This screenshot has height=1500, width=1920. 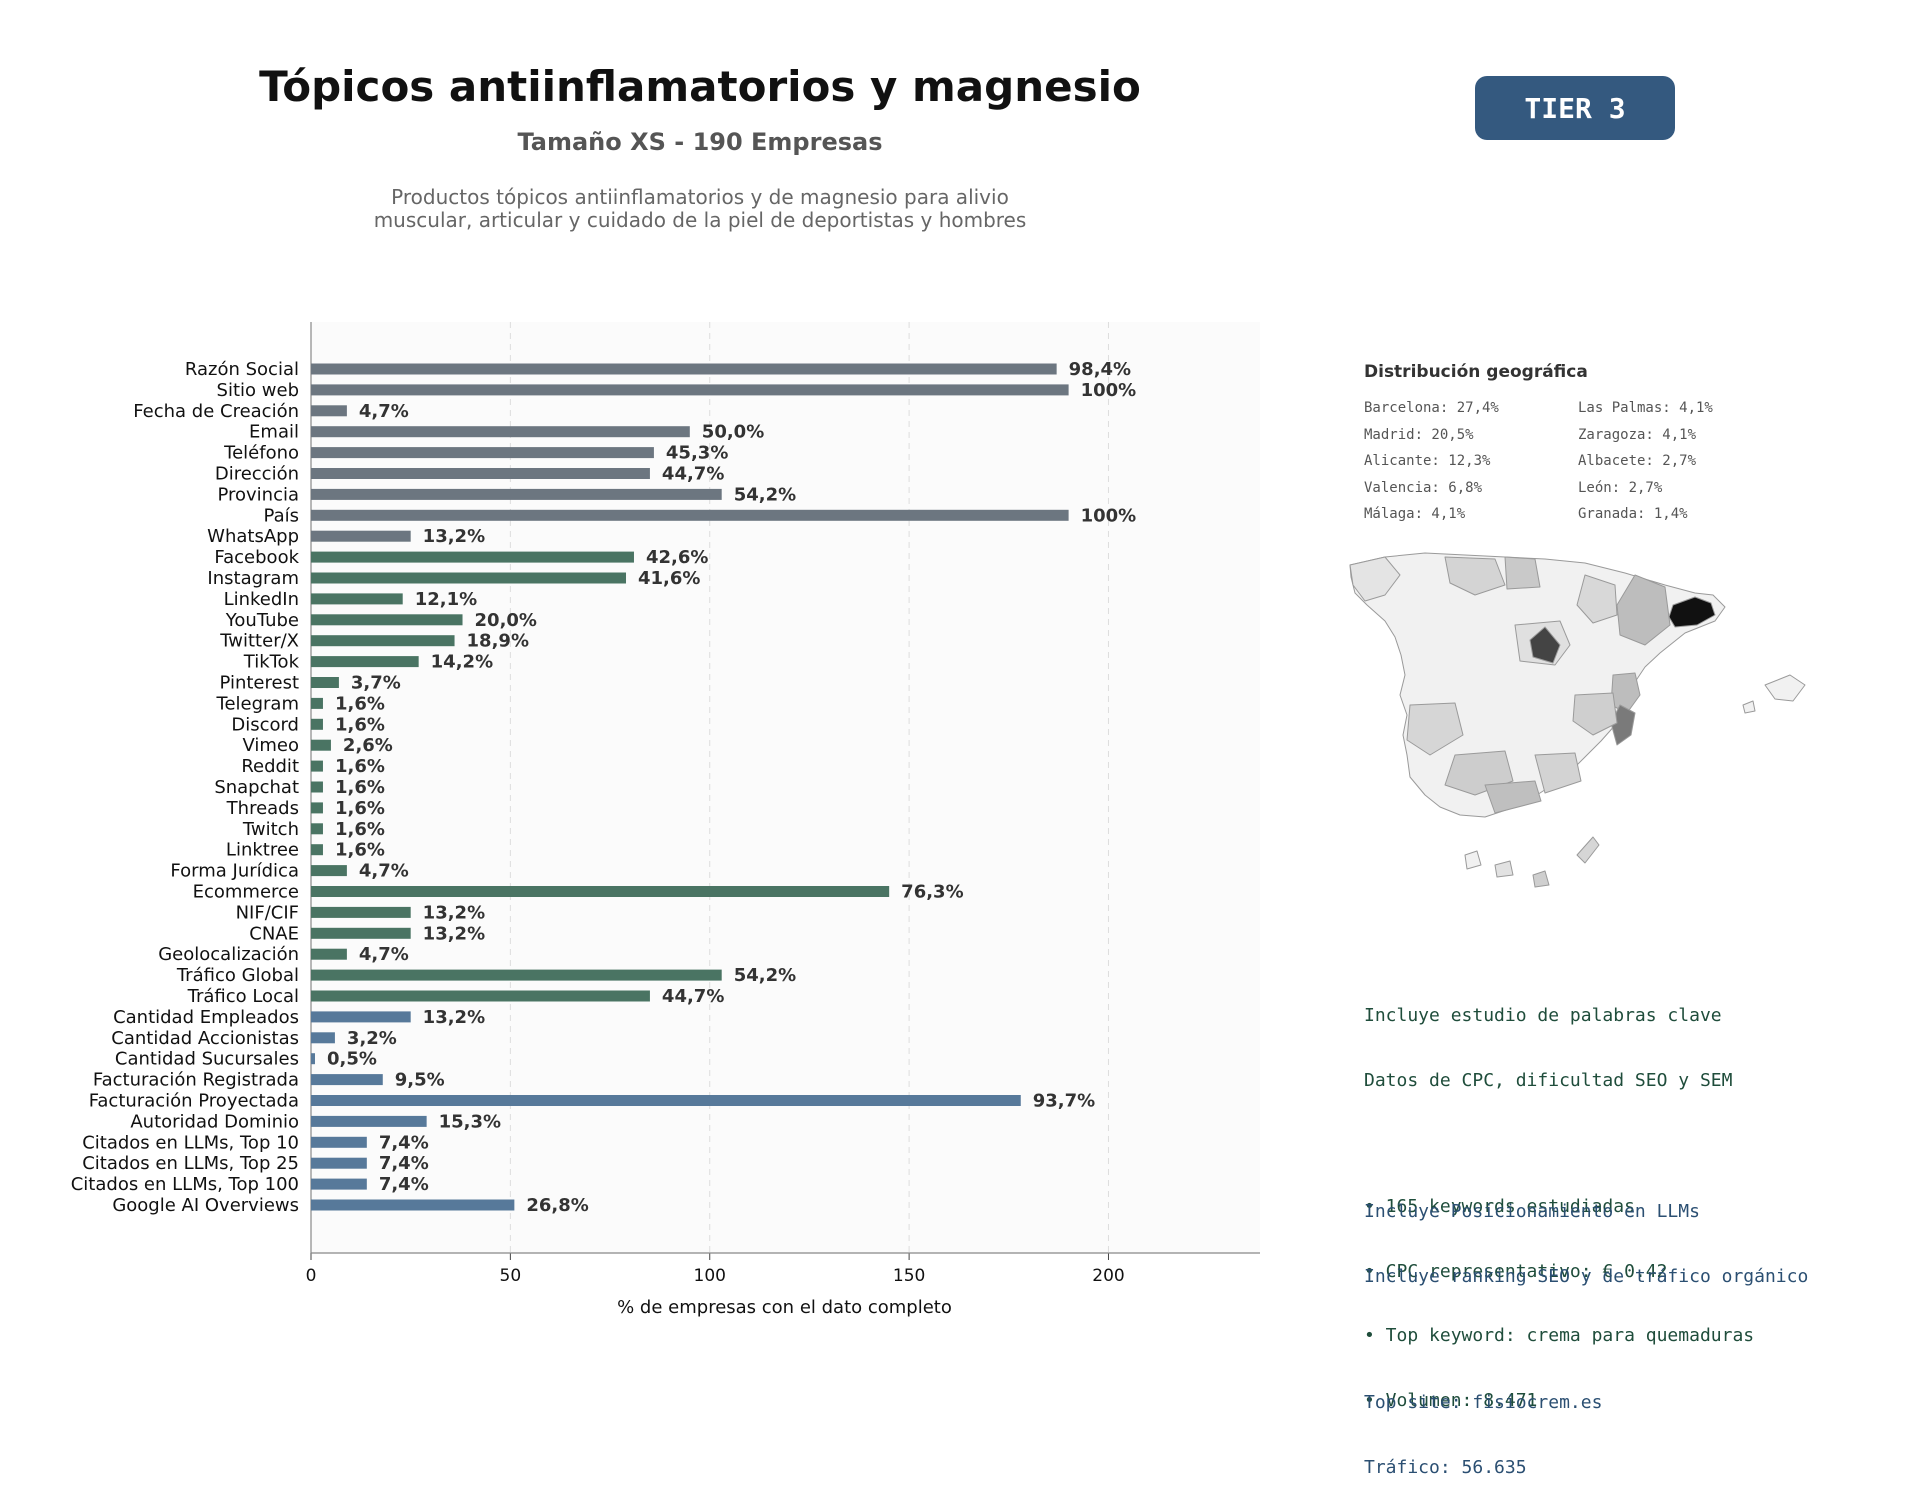 I want to click on x-tick-label: 50, so click(x=511, y=1276).